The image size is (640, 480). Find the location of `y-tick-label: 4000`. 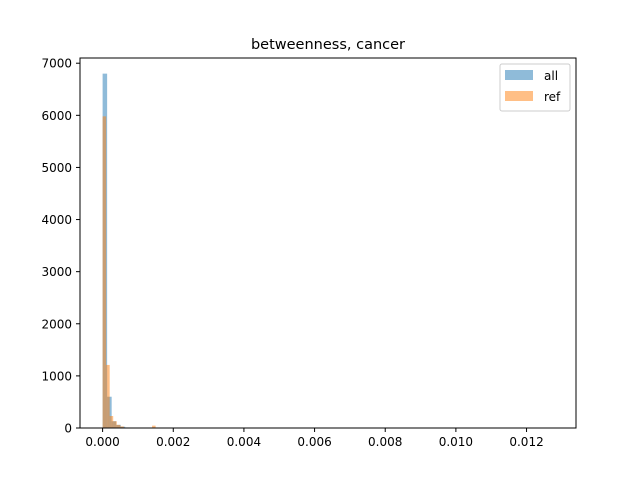

y-tick-label: 4000 is located at coordinates (56, 220).